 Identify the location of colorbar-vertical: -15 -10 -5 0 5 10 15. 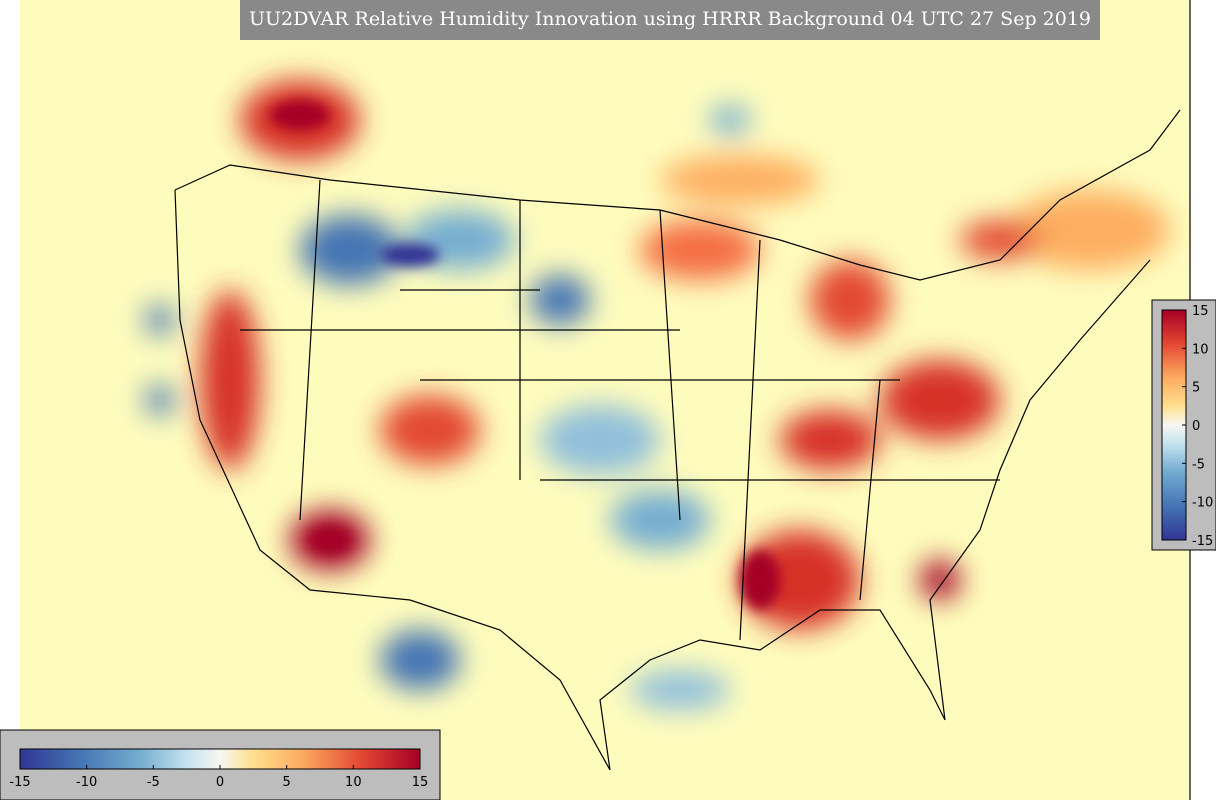
(1183, 425).